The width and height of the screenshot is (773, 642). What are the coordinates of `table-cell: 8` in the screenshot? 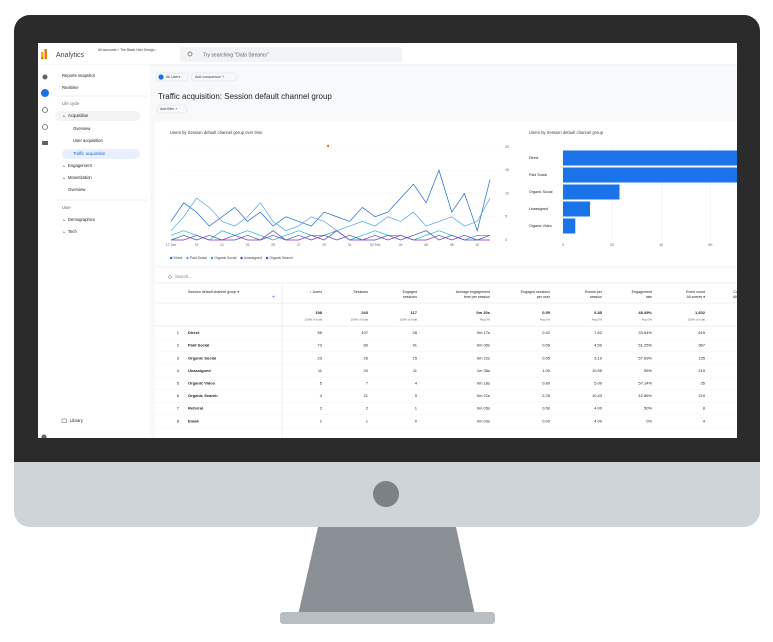 It's located at (178, 420).